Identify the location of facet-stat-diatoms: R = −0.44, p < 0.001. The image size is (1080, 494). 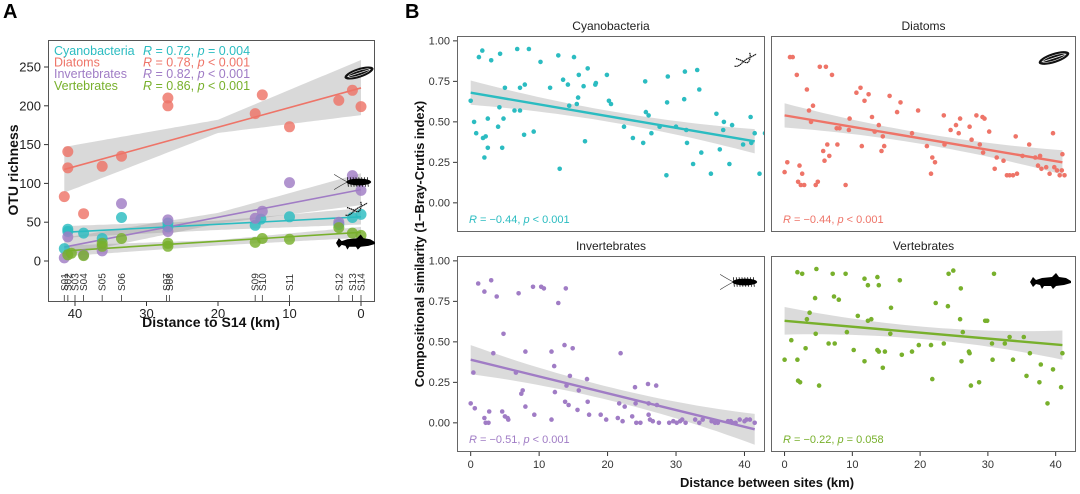
(833, 220).